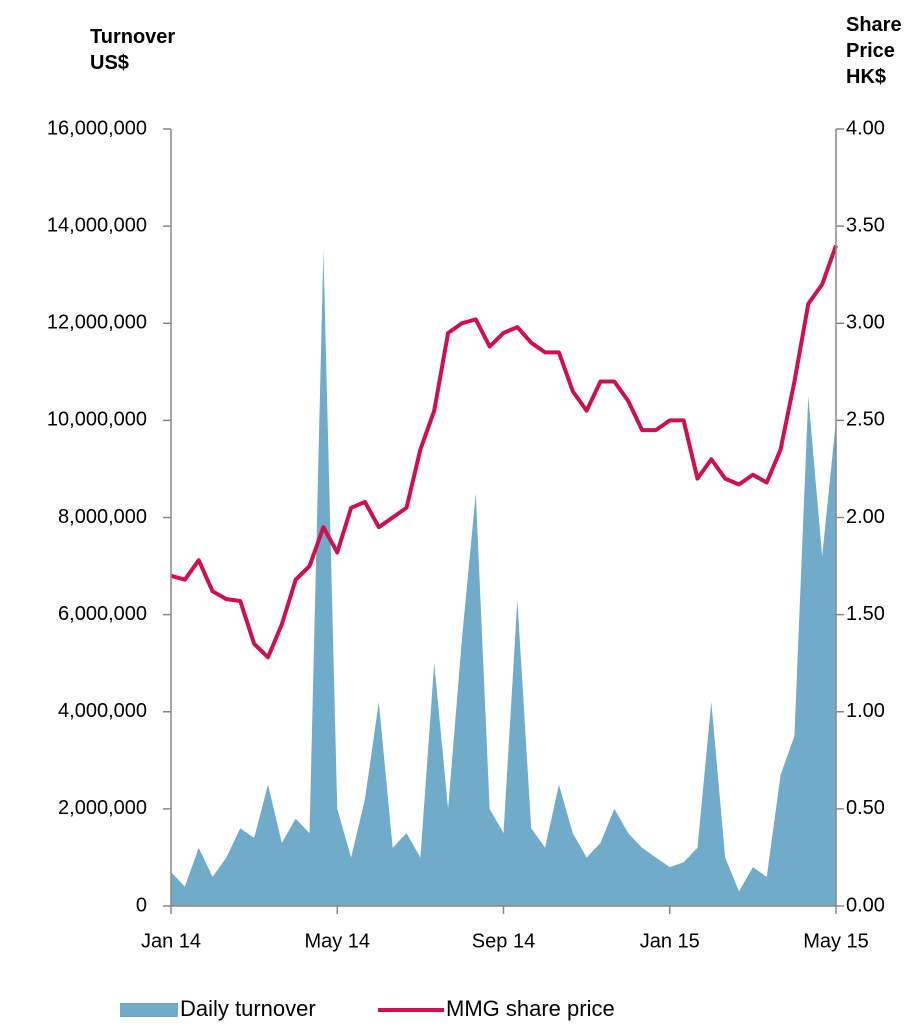 The image size is (924, 1027). Describe the element at coordinates (149, 1010) in the screenshot. I see `legend-swatch` at that location.